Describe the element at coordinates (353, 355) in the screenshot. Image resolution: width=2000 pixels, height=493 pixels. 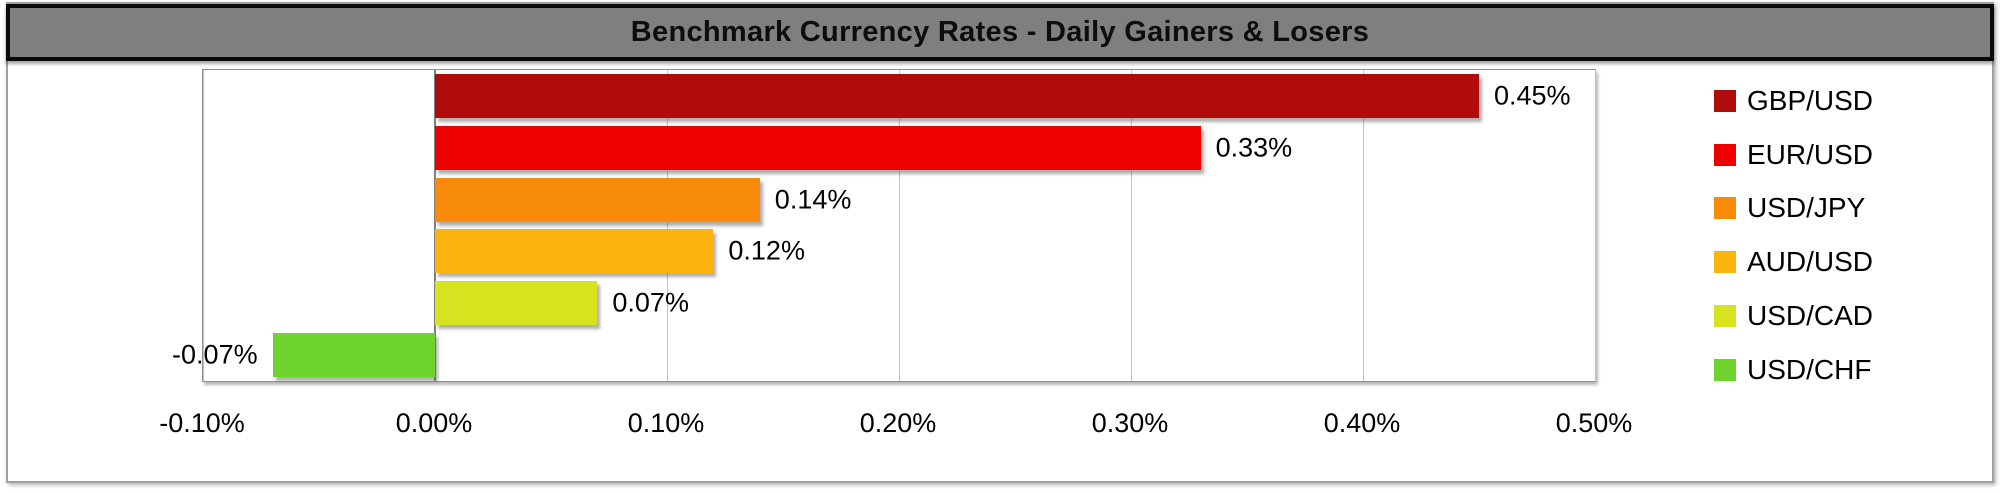
I see `bar-usd-chf` at that location.